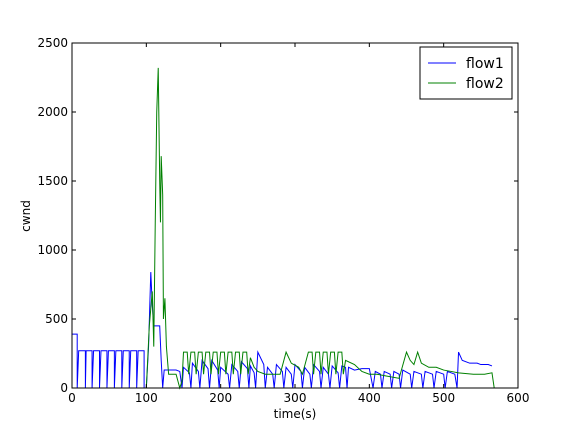  Describe the element at coordinates (485, 84) in the screenshot. I see `legend-label: flow2` at that location.